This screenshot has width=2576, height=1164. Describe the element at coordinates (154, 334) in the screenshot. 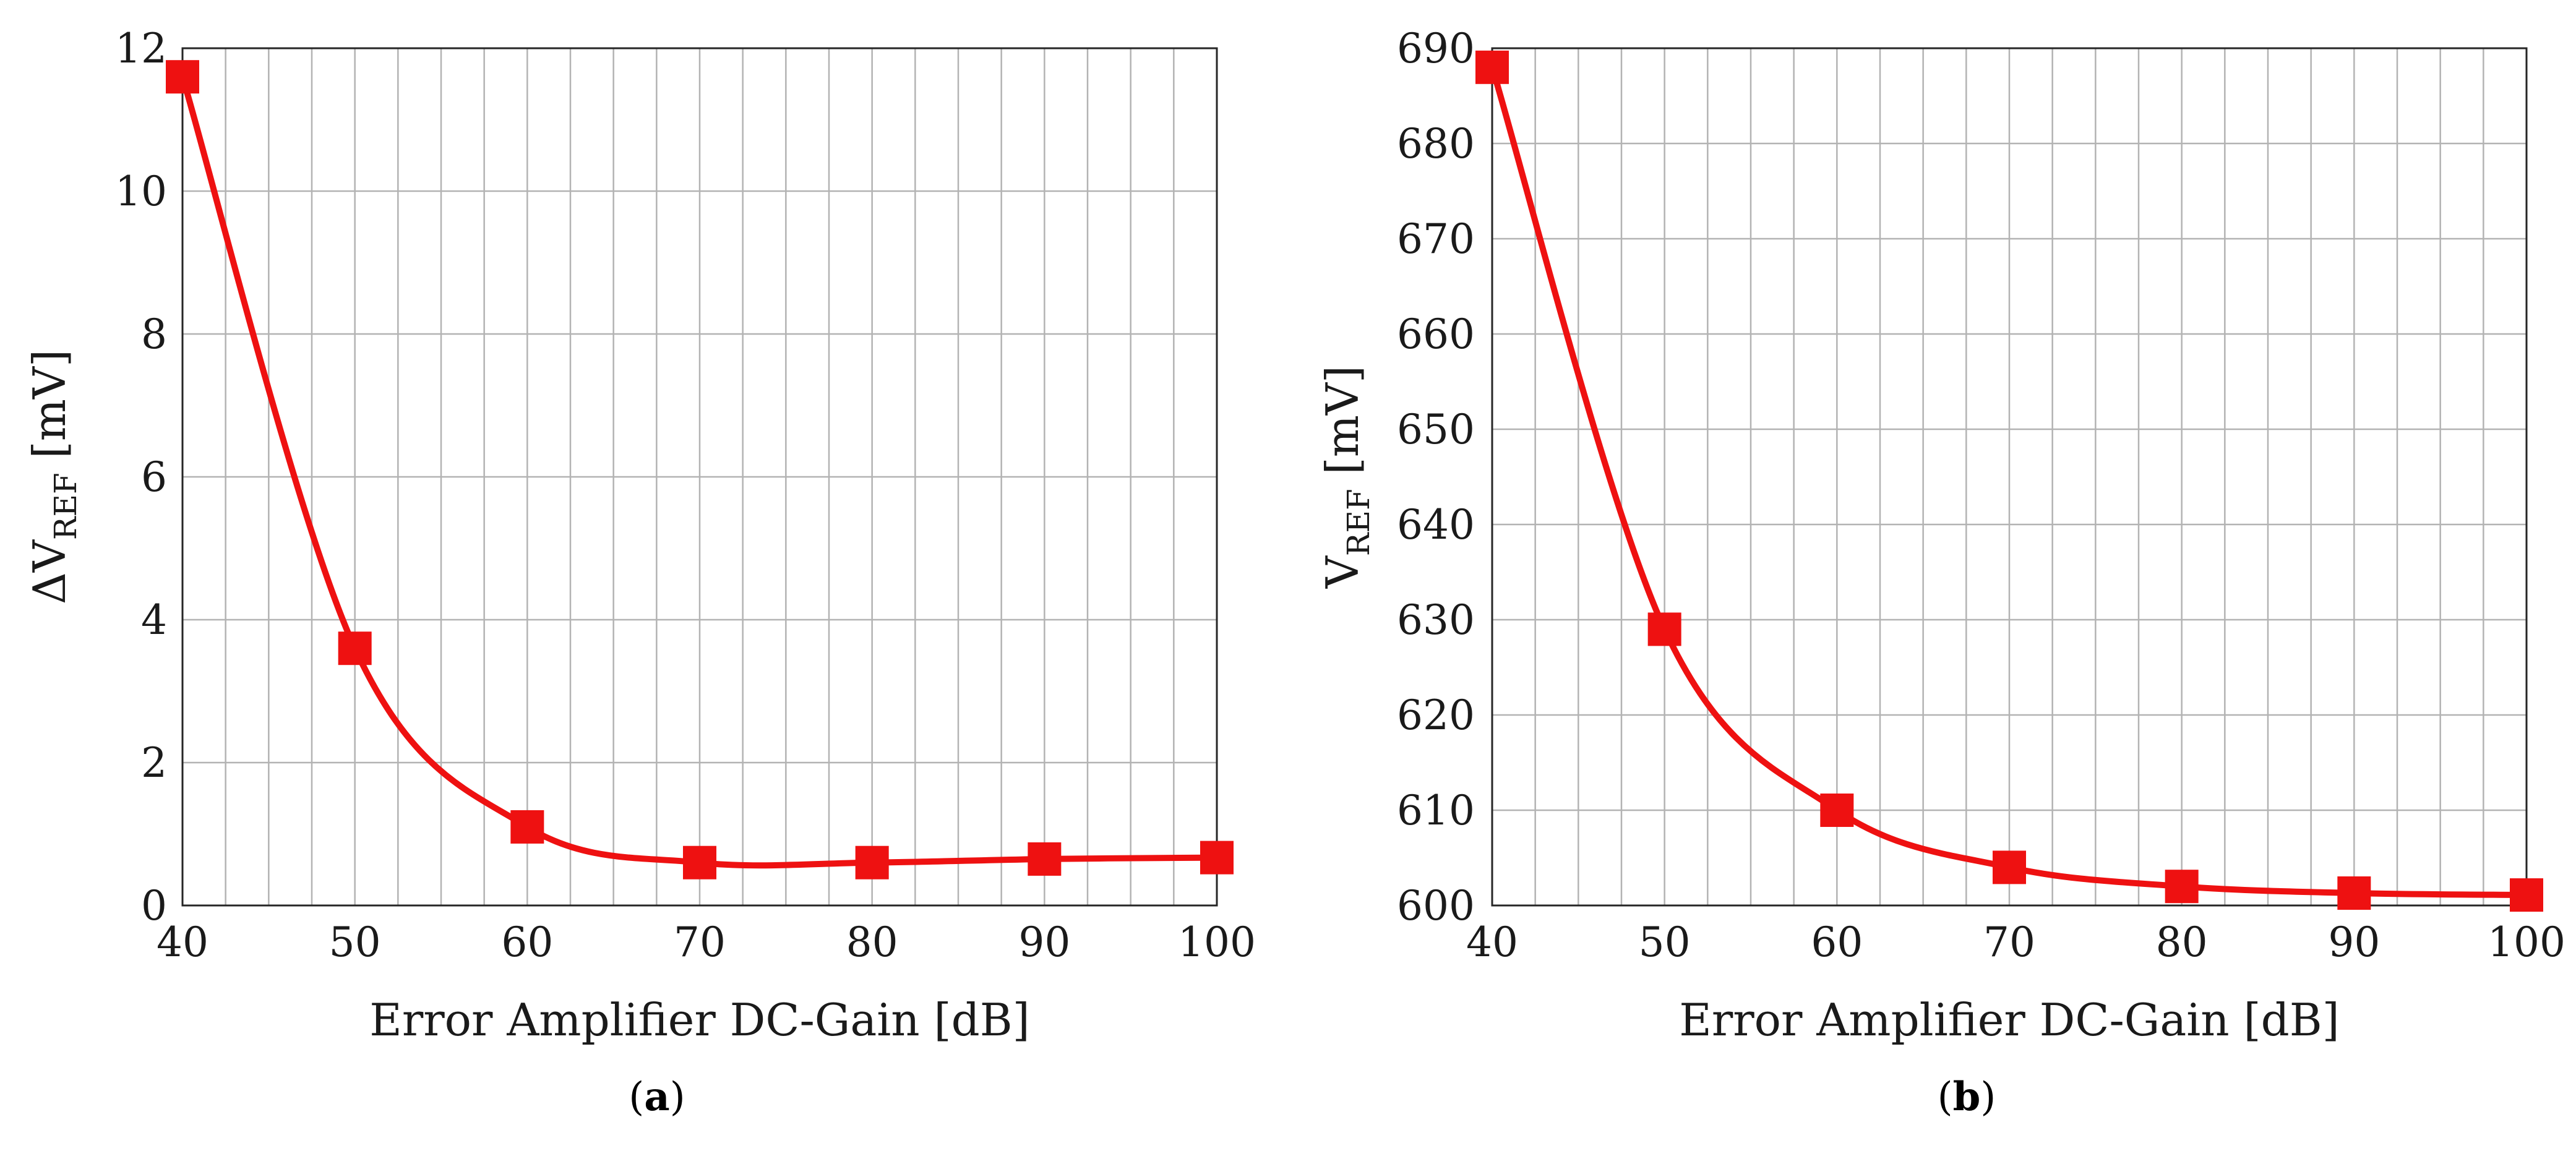

I see `y-tick-label: 8` at that location.